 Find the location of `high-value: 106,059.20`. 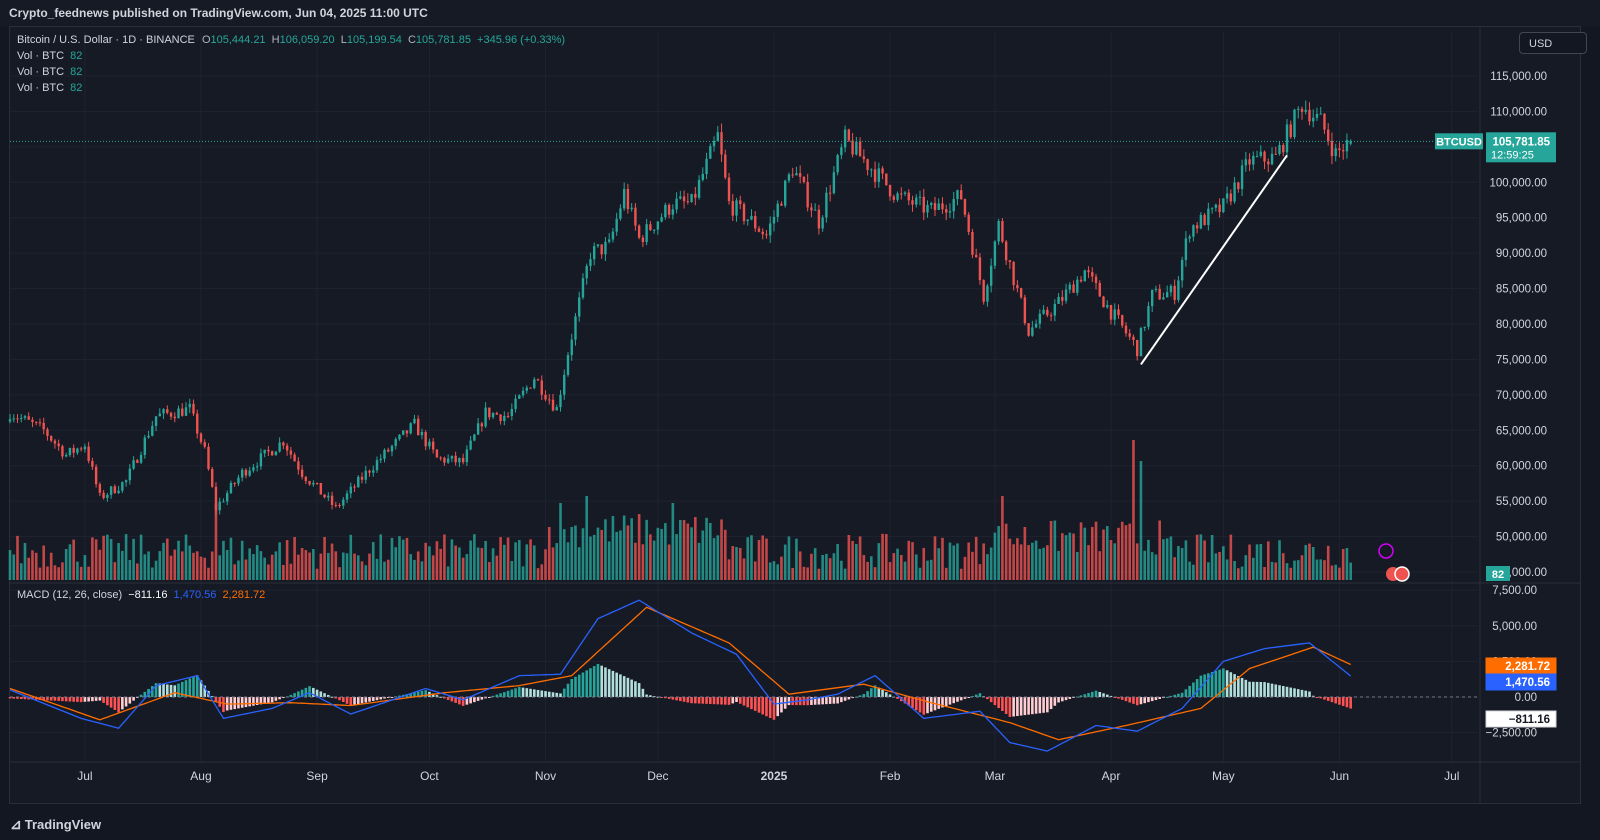

high-value: 106,059.20 is located at coordinates (307, 40).